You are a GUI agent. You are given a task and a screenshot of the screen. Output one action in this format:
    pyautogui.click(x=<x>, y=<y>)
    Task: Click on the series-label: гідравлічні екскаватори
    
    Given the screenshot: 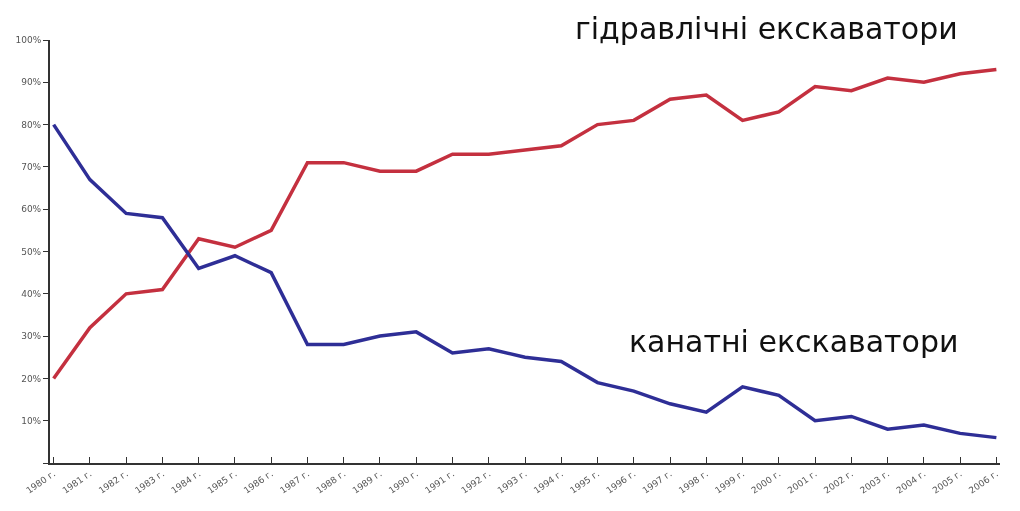 What is the action you would take?
    pyautogui.click(x=766, y=28)
    